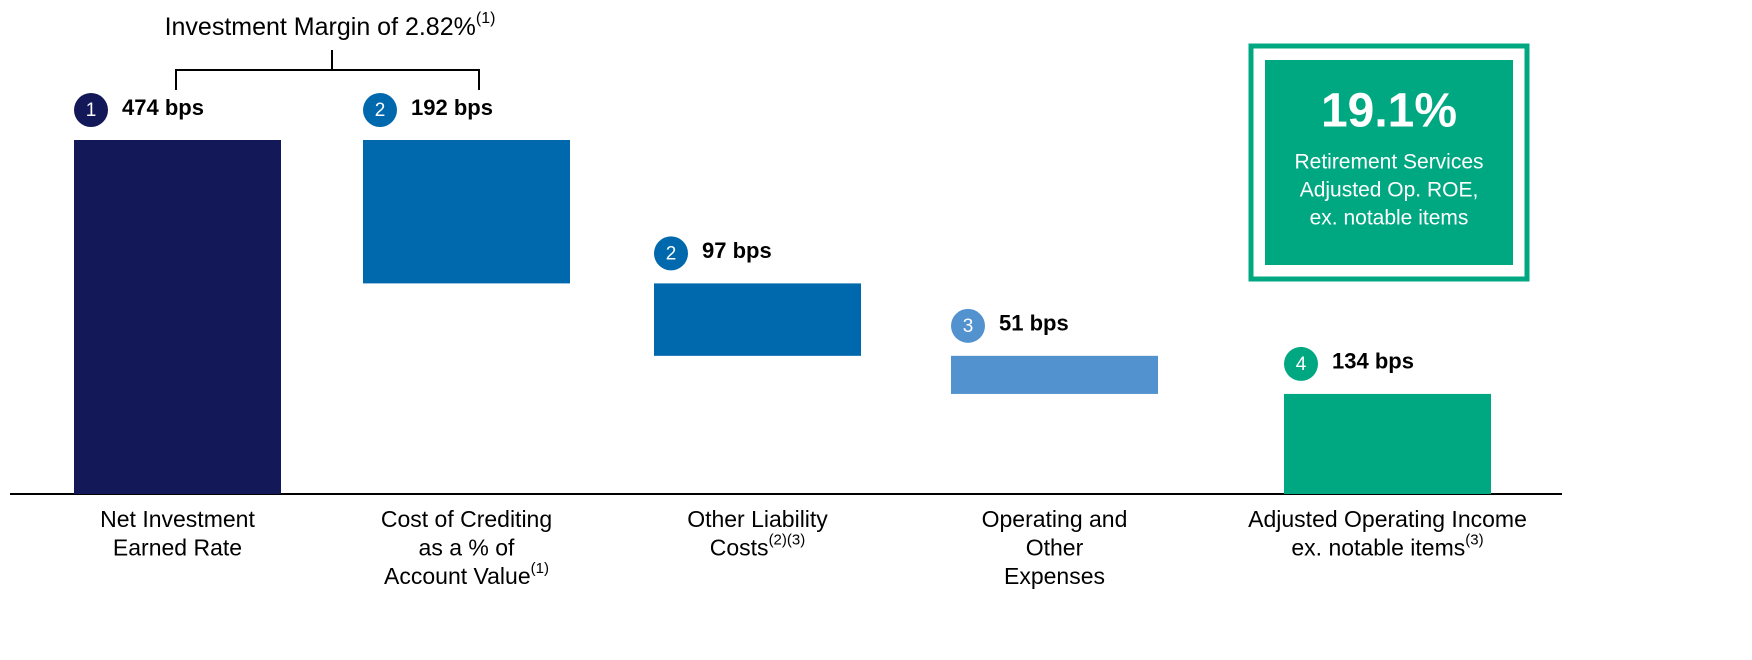 This screenshot has width=1752, height=660. Describe the element at coordinates (1034, 323) in the screenshot. I see `value-label: 51 bps` at that location.